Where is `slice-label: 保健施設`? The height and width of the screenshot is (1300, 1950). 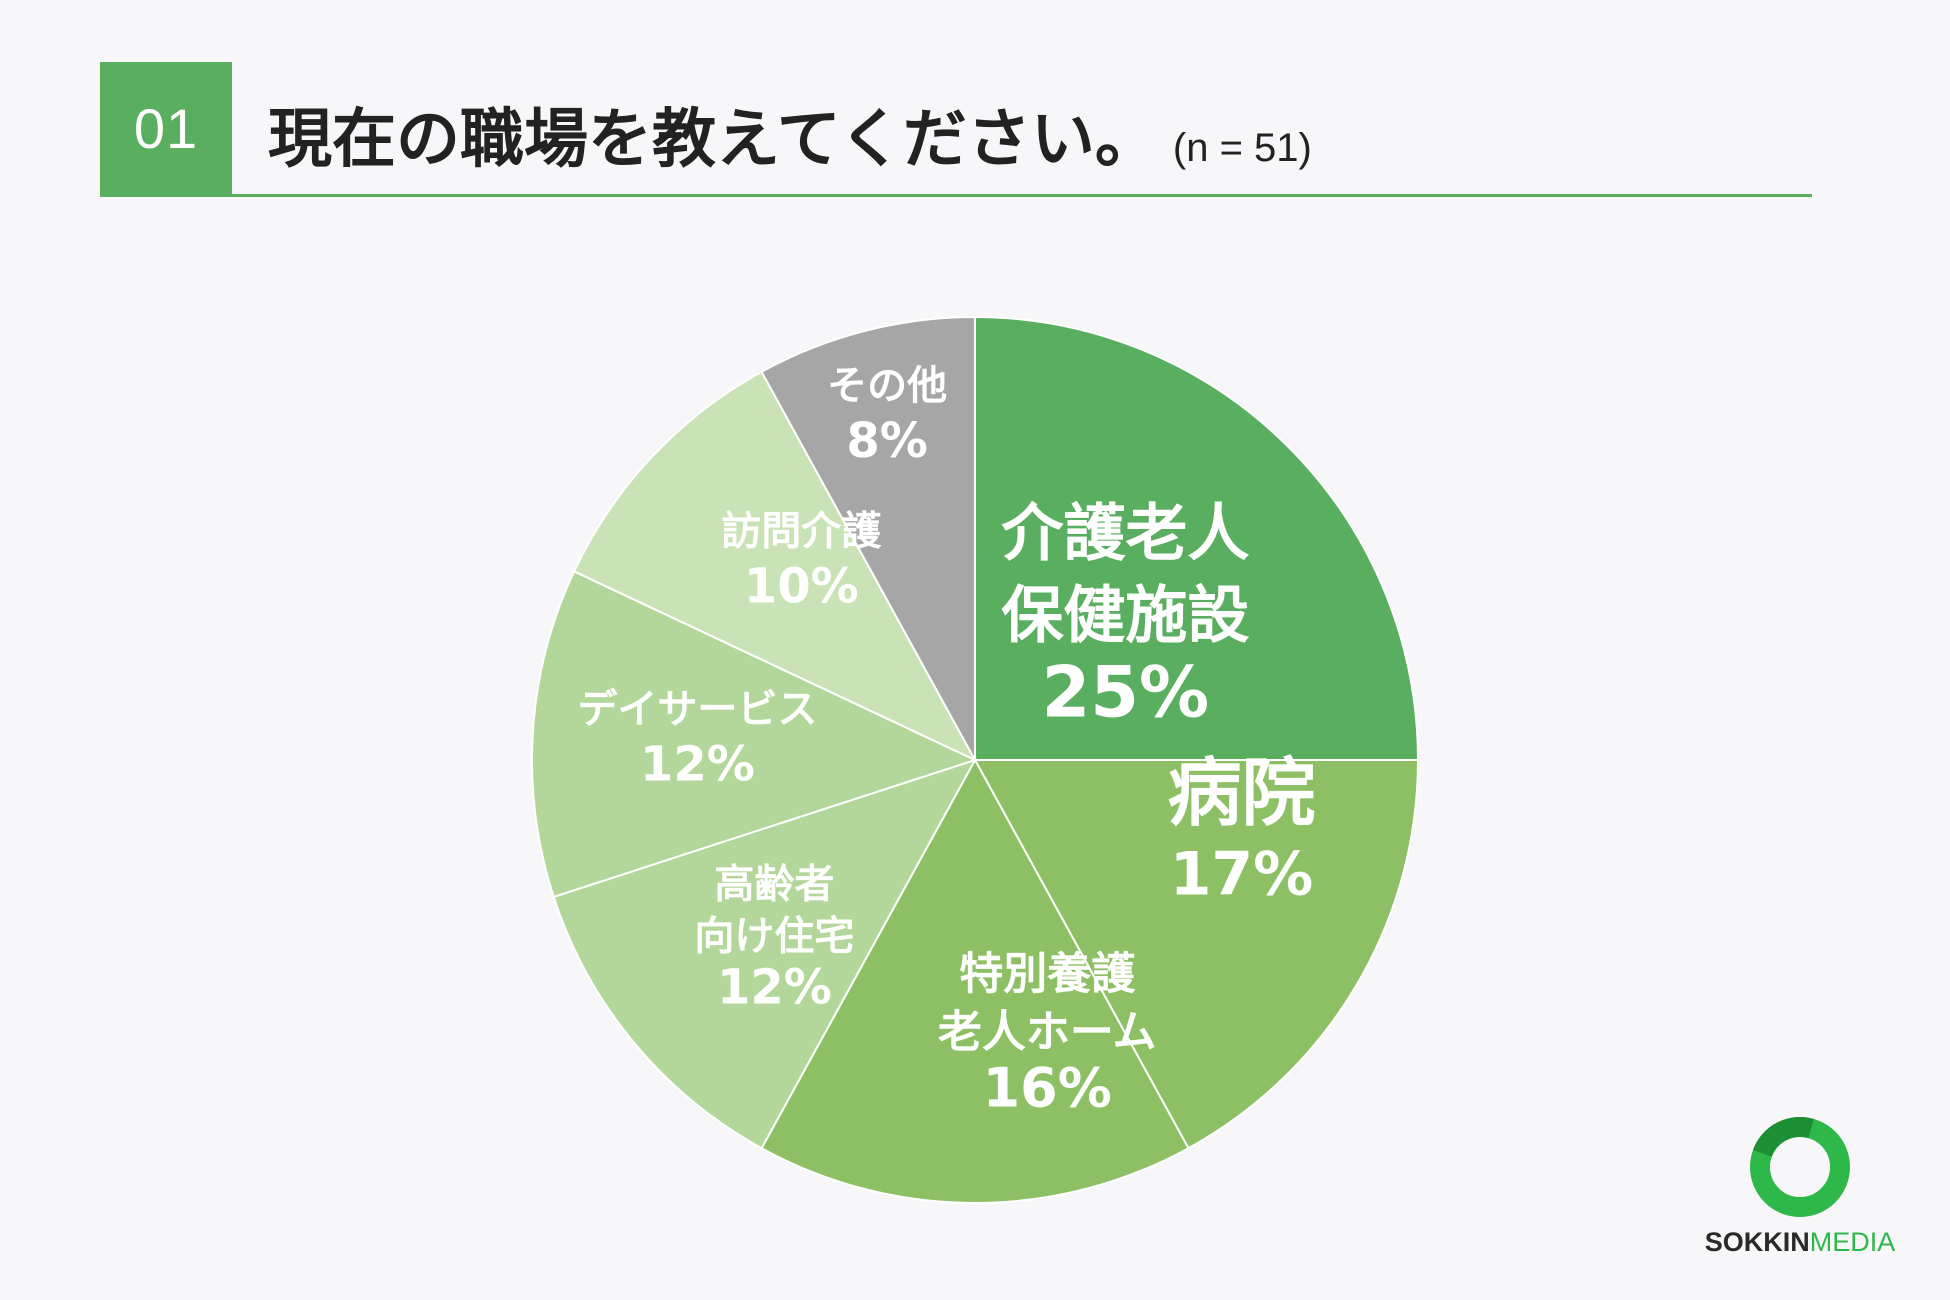 slice-label: 保健施設 is located at coordinates (1125, 615).